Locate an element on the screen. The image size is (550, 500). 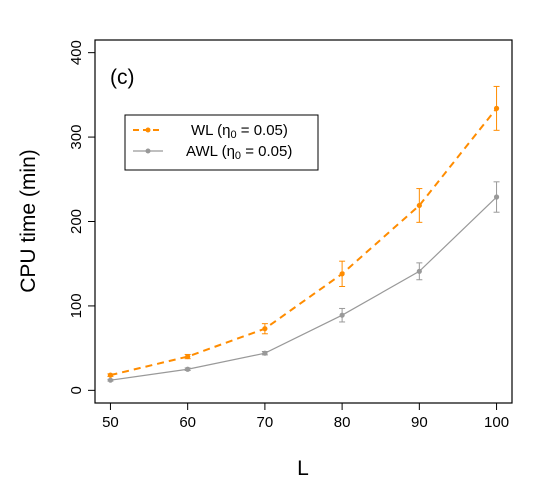
panel-label: (c) is located at coordinates (122, 77).